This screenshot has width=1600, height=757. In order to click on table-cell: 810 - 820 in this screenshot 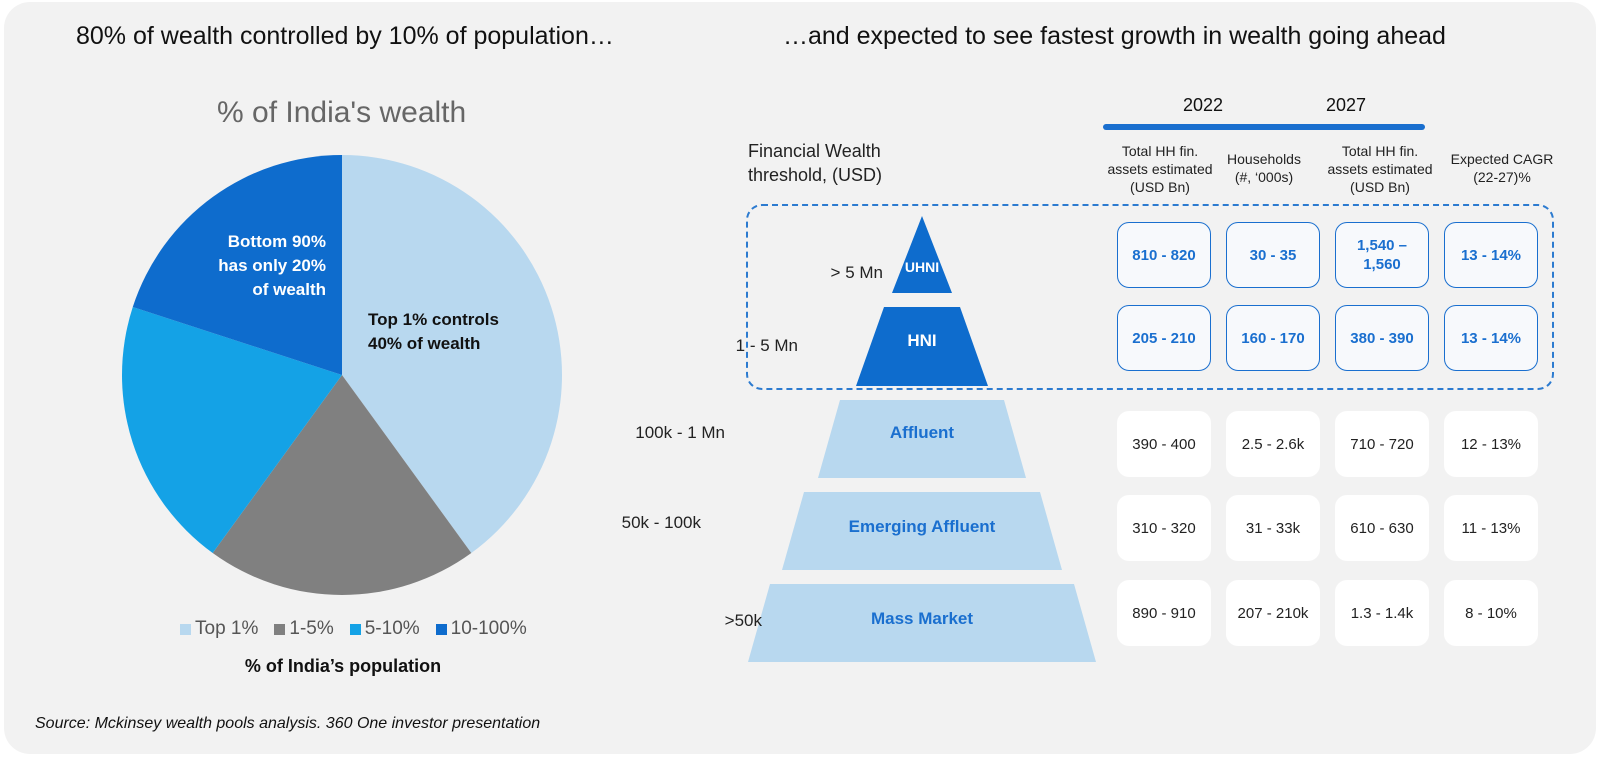, I will do `click(1164, 255)`.